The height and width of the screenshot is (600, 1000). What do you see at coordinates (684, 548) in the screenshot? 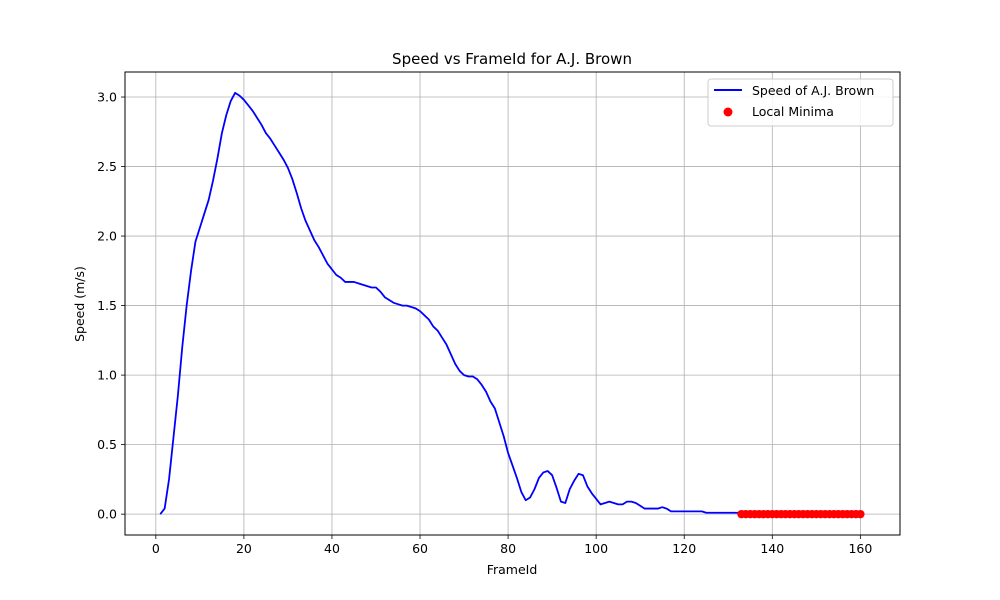
I see `x-tick-label: 120` at bounding box center [684, 548].